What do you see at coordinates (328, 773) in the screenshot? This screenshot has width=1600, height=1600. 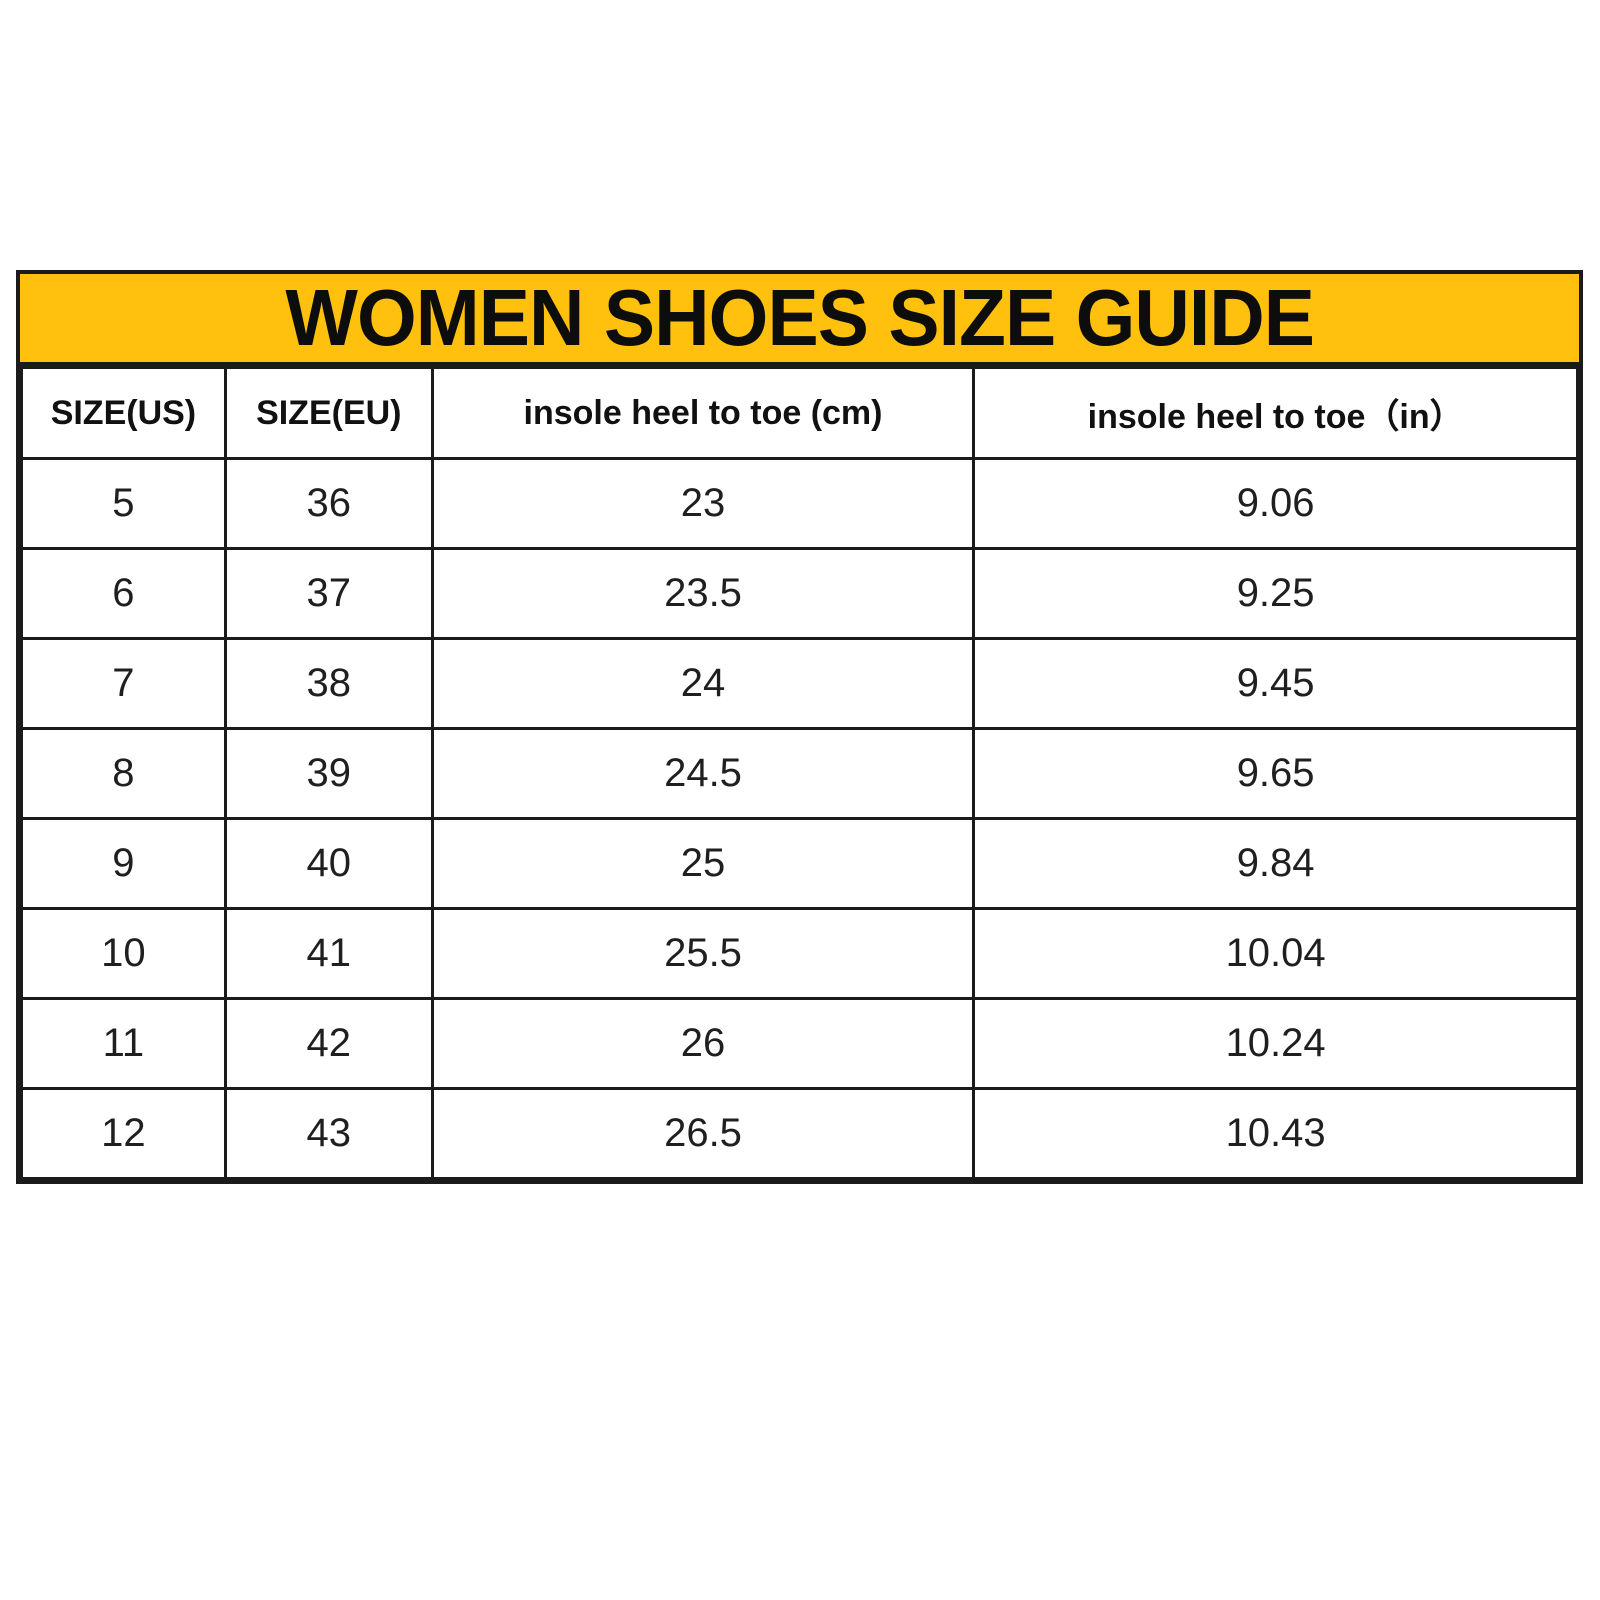 I see `table-cell: 39` at bounding box center [328, 773].